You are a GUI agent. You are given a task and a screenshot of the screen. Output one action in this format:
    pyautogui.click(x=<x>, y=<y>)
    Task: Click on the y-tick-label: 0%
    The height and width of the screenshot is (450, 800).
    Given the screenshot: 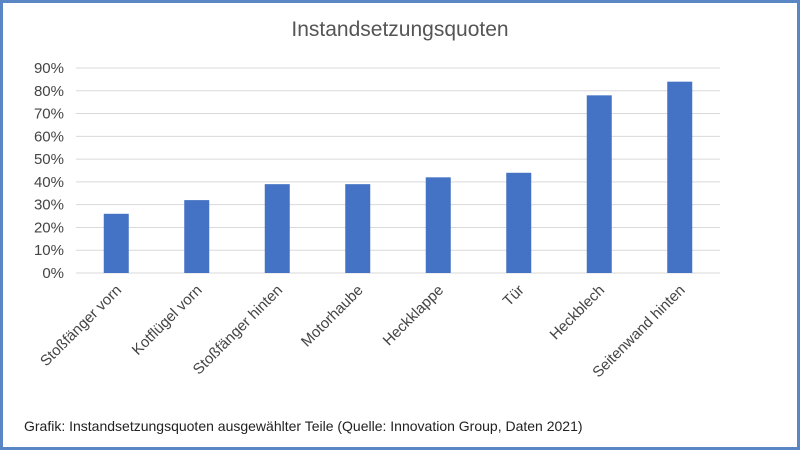 What is the action you would take?
    pyautogui.click(x=53, y=273)
    